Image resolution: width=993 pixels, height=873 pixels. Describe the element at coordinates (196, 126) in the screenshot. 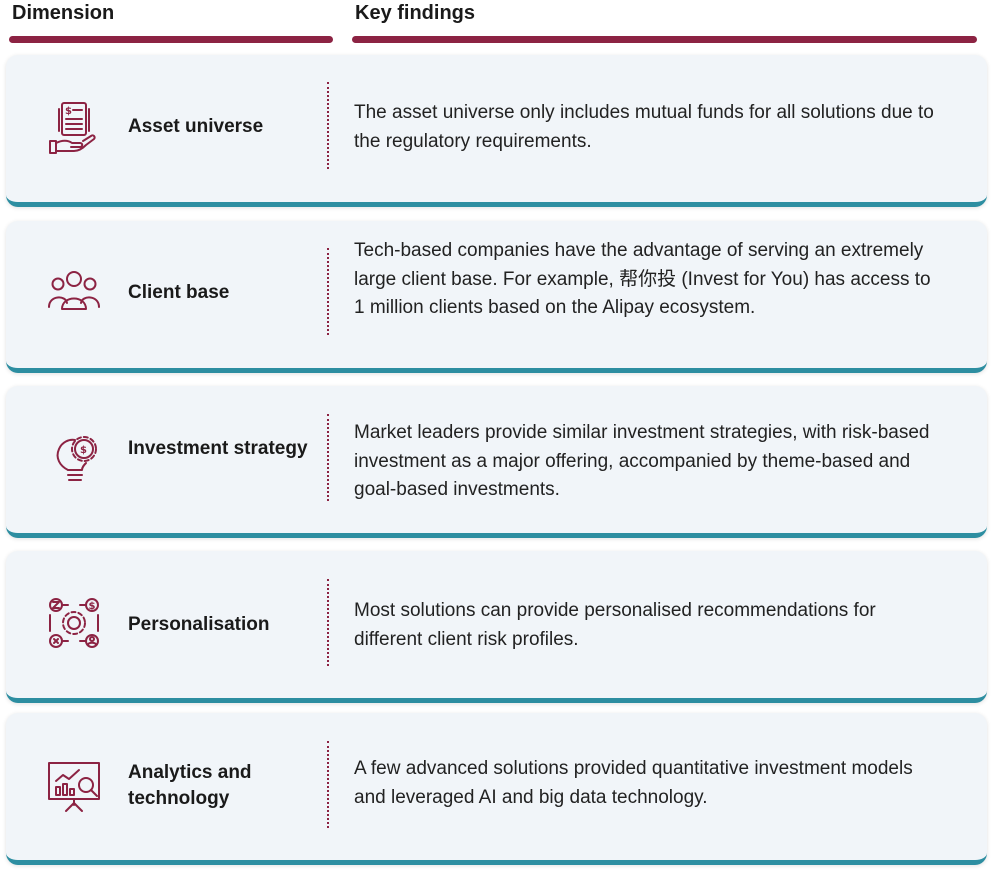

I see `row-label: Asset universe` at that location.